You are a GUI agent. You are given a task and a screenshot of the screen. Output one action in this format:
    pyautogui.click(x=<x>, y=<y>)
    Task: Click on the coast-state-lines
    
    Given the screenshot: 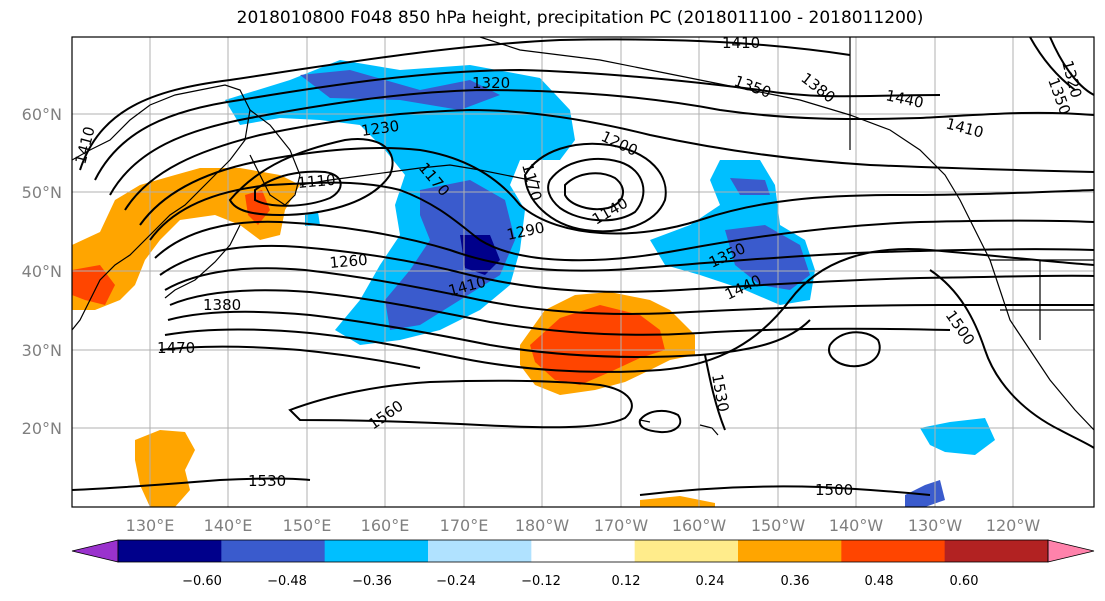 What is the action you would take?
    pyautogui.click(x=1047, y=300)
    